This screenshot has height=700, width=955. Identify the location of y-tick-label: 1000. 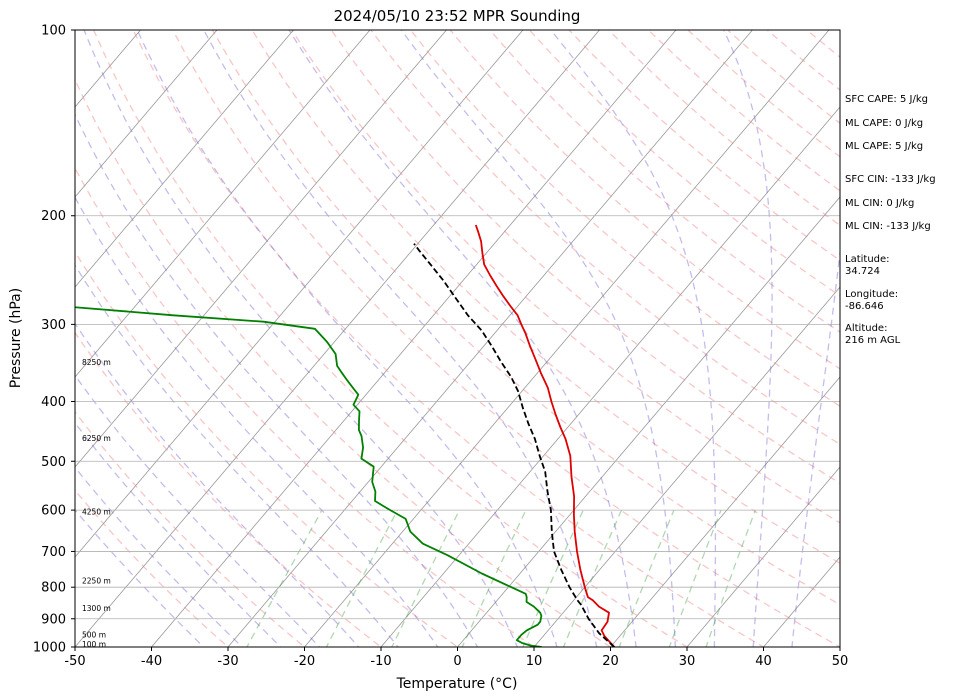
(49, 648).